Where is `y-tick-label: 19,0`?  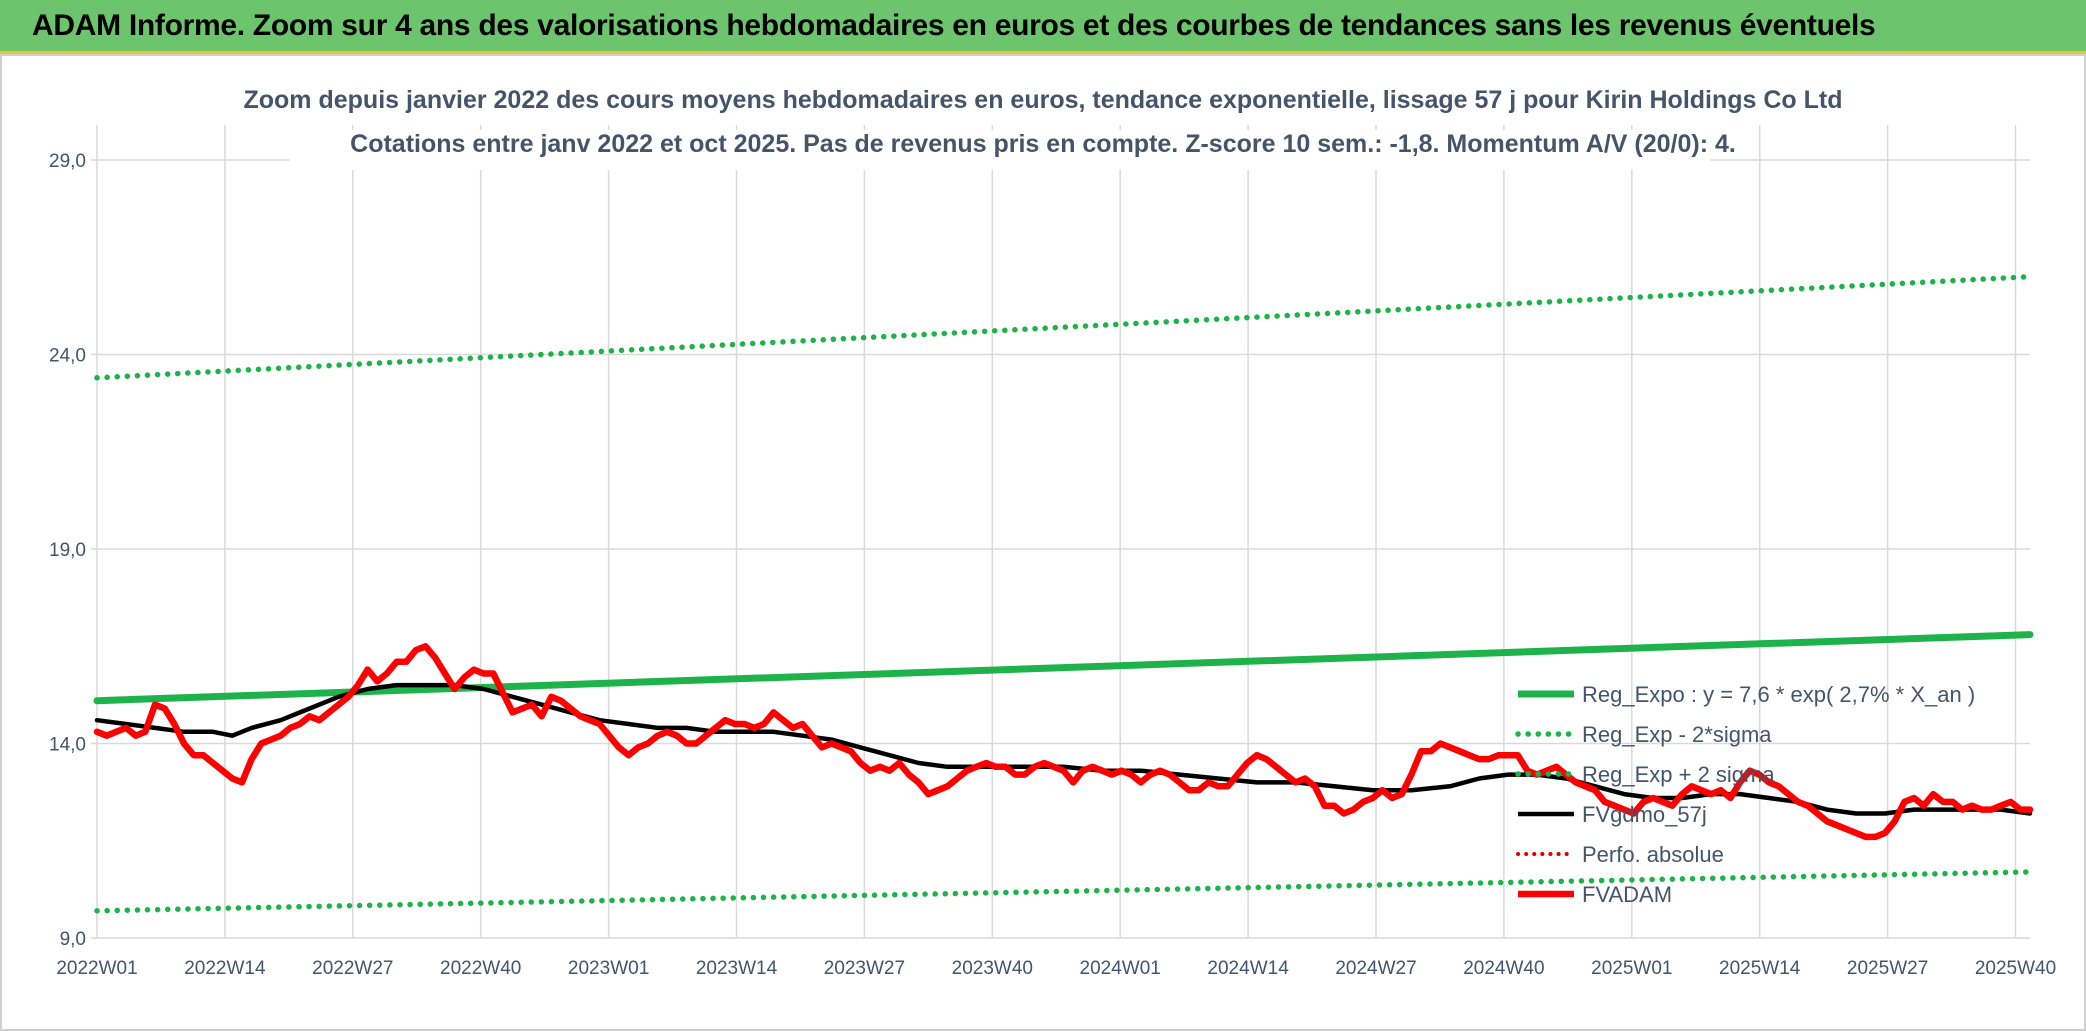 y-tick-label: 19,0 is located at coordinates (67, 550).